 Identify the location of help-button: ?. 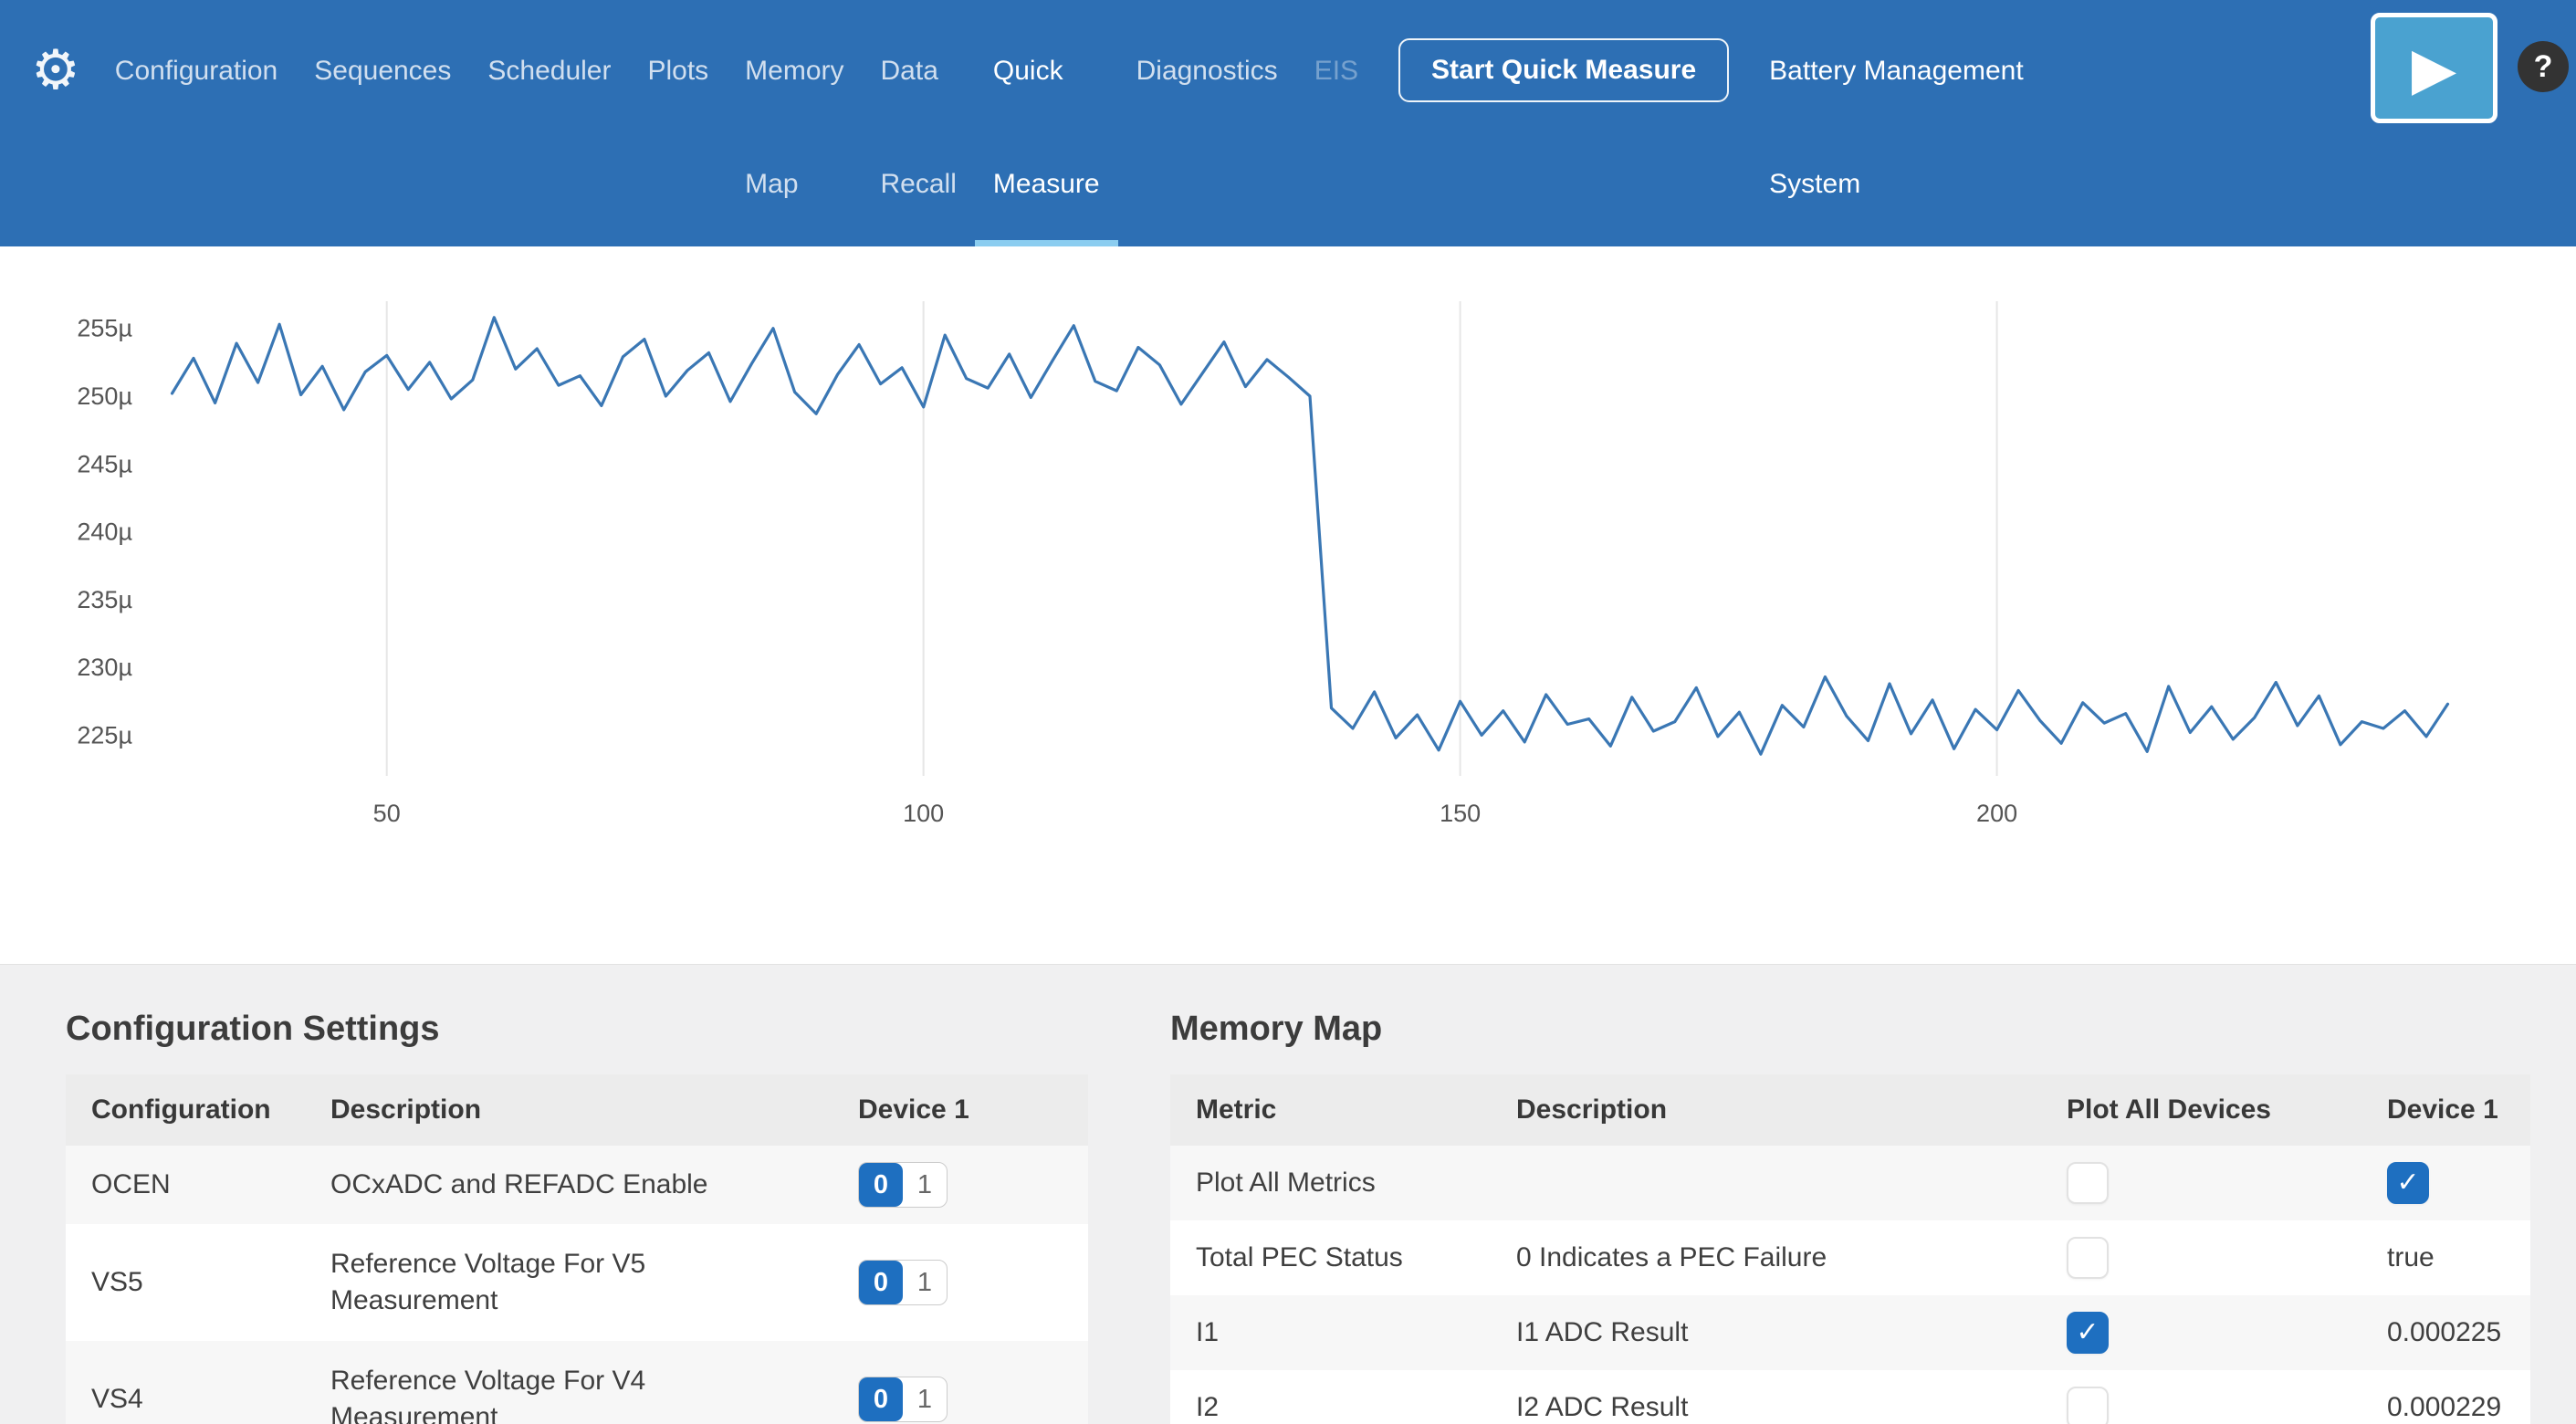
(2544, 66).